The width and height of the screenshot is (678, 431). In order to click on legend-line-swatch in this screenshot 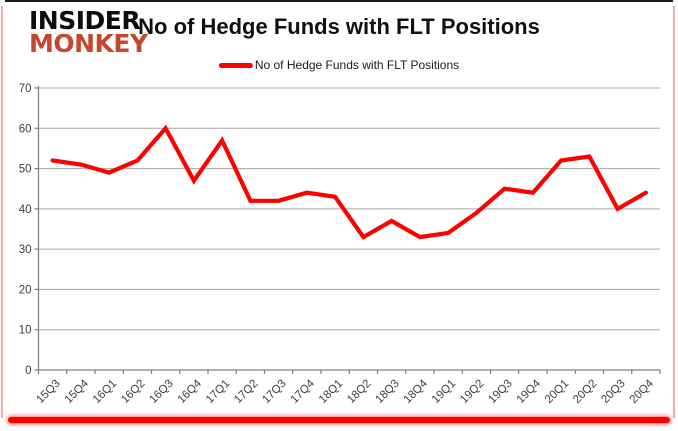, I will do `click(235, 65)`.